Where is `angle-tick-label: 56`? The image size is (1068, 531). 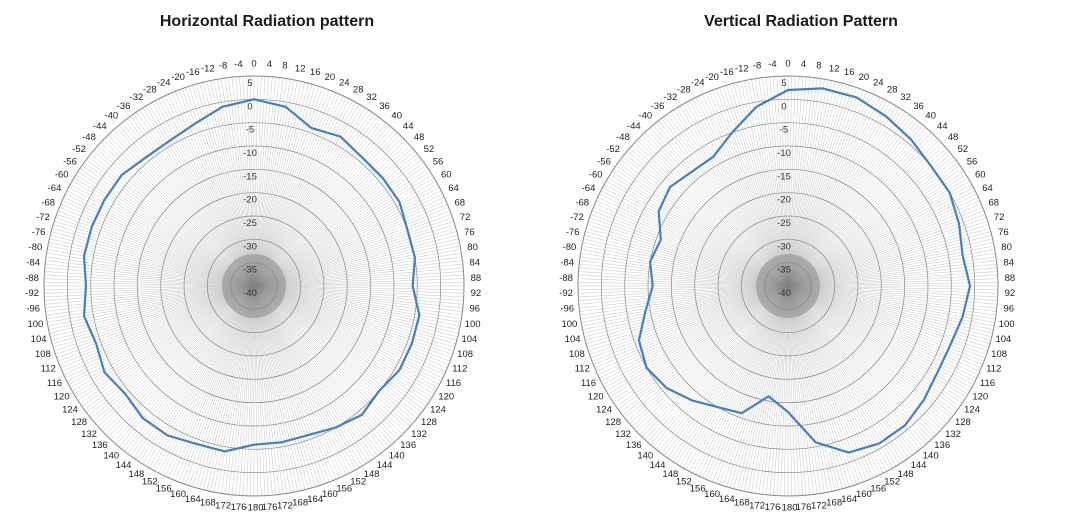
angle-tick-label: 56 is located at coordinates (972, 161).